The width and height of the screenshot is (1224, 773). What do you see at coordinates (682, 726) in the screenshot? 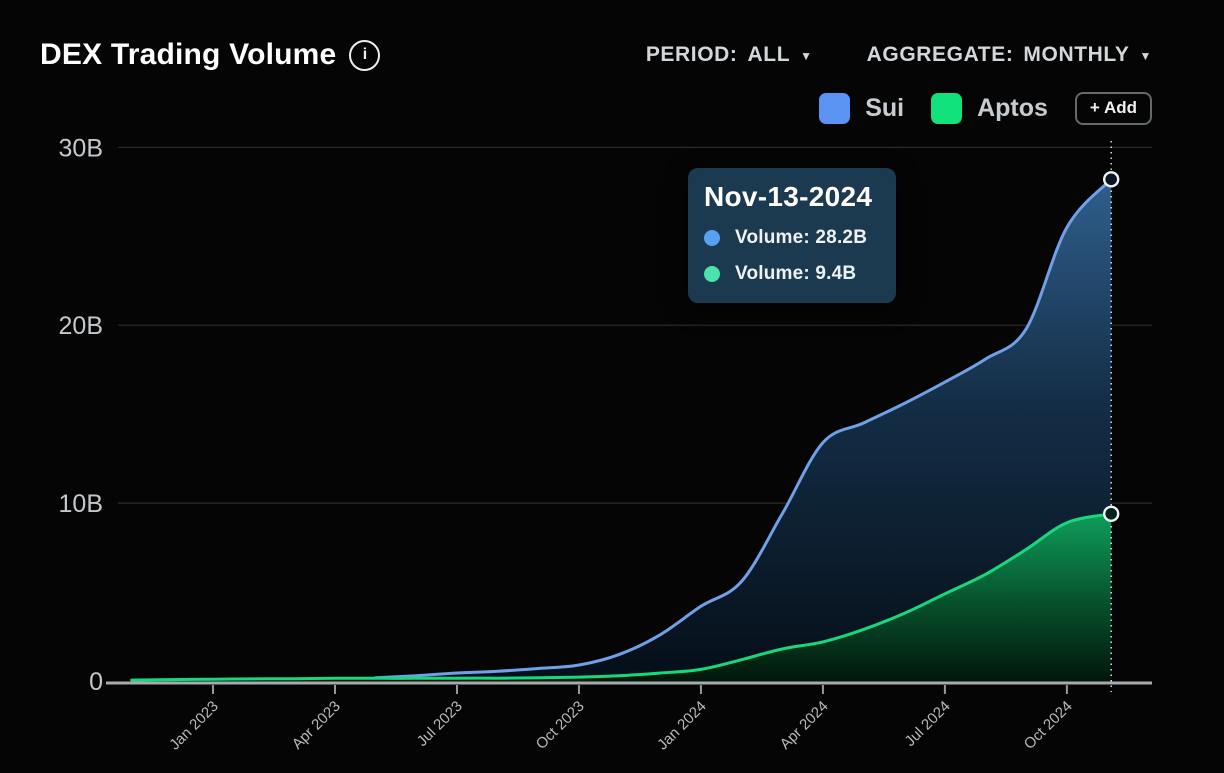
I see `x-axis-tick-label: Jan 2024` at bounding box center [682, 726].